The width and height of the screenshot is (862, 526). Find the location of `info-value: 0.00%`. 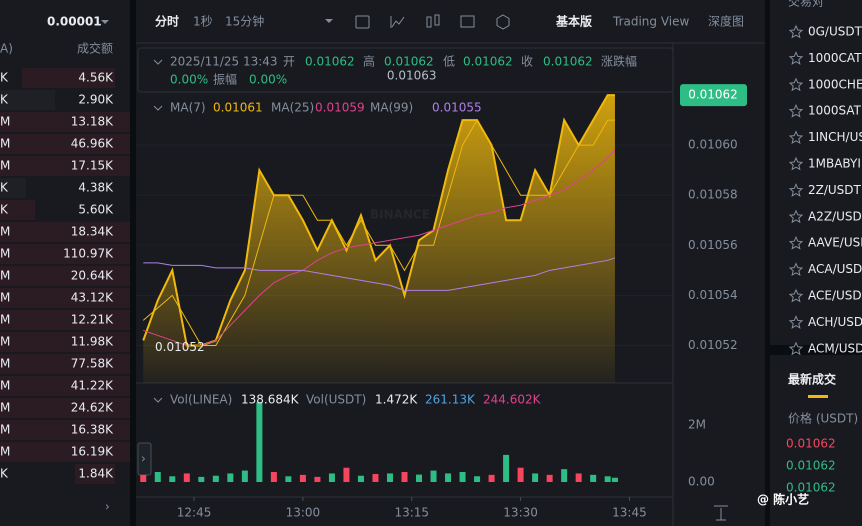

info-value: 0.00% is located at coordinates (189, 80).